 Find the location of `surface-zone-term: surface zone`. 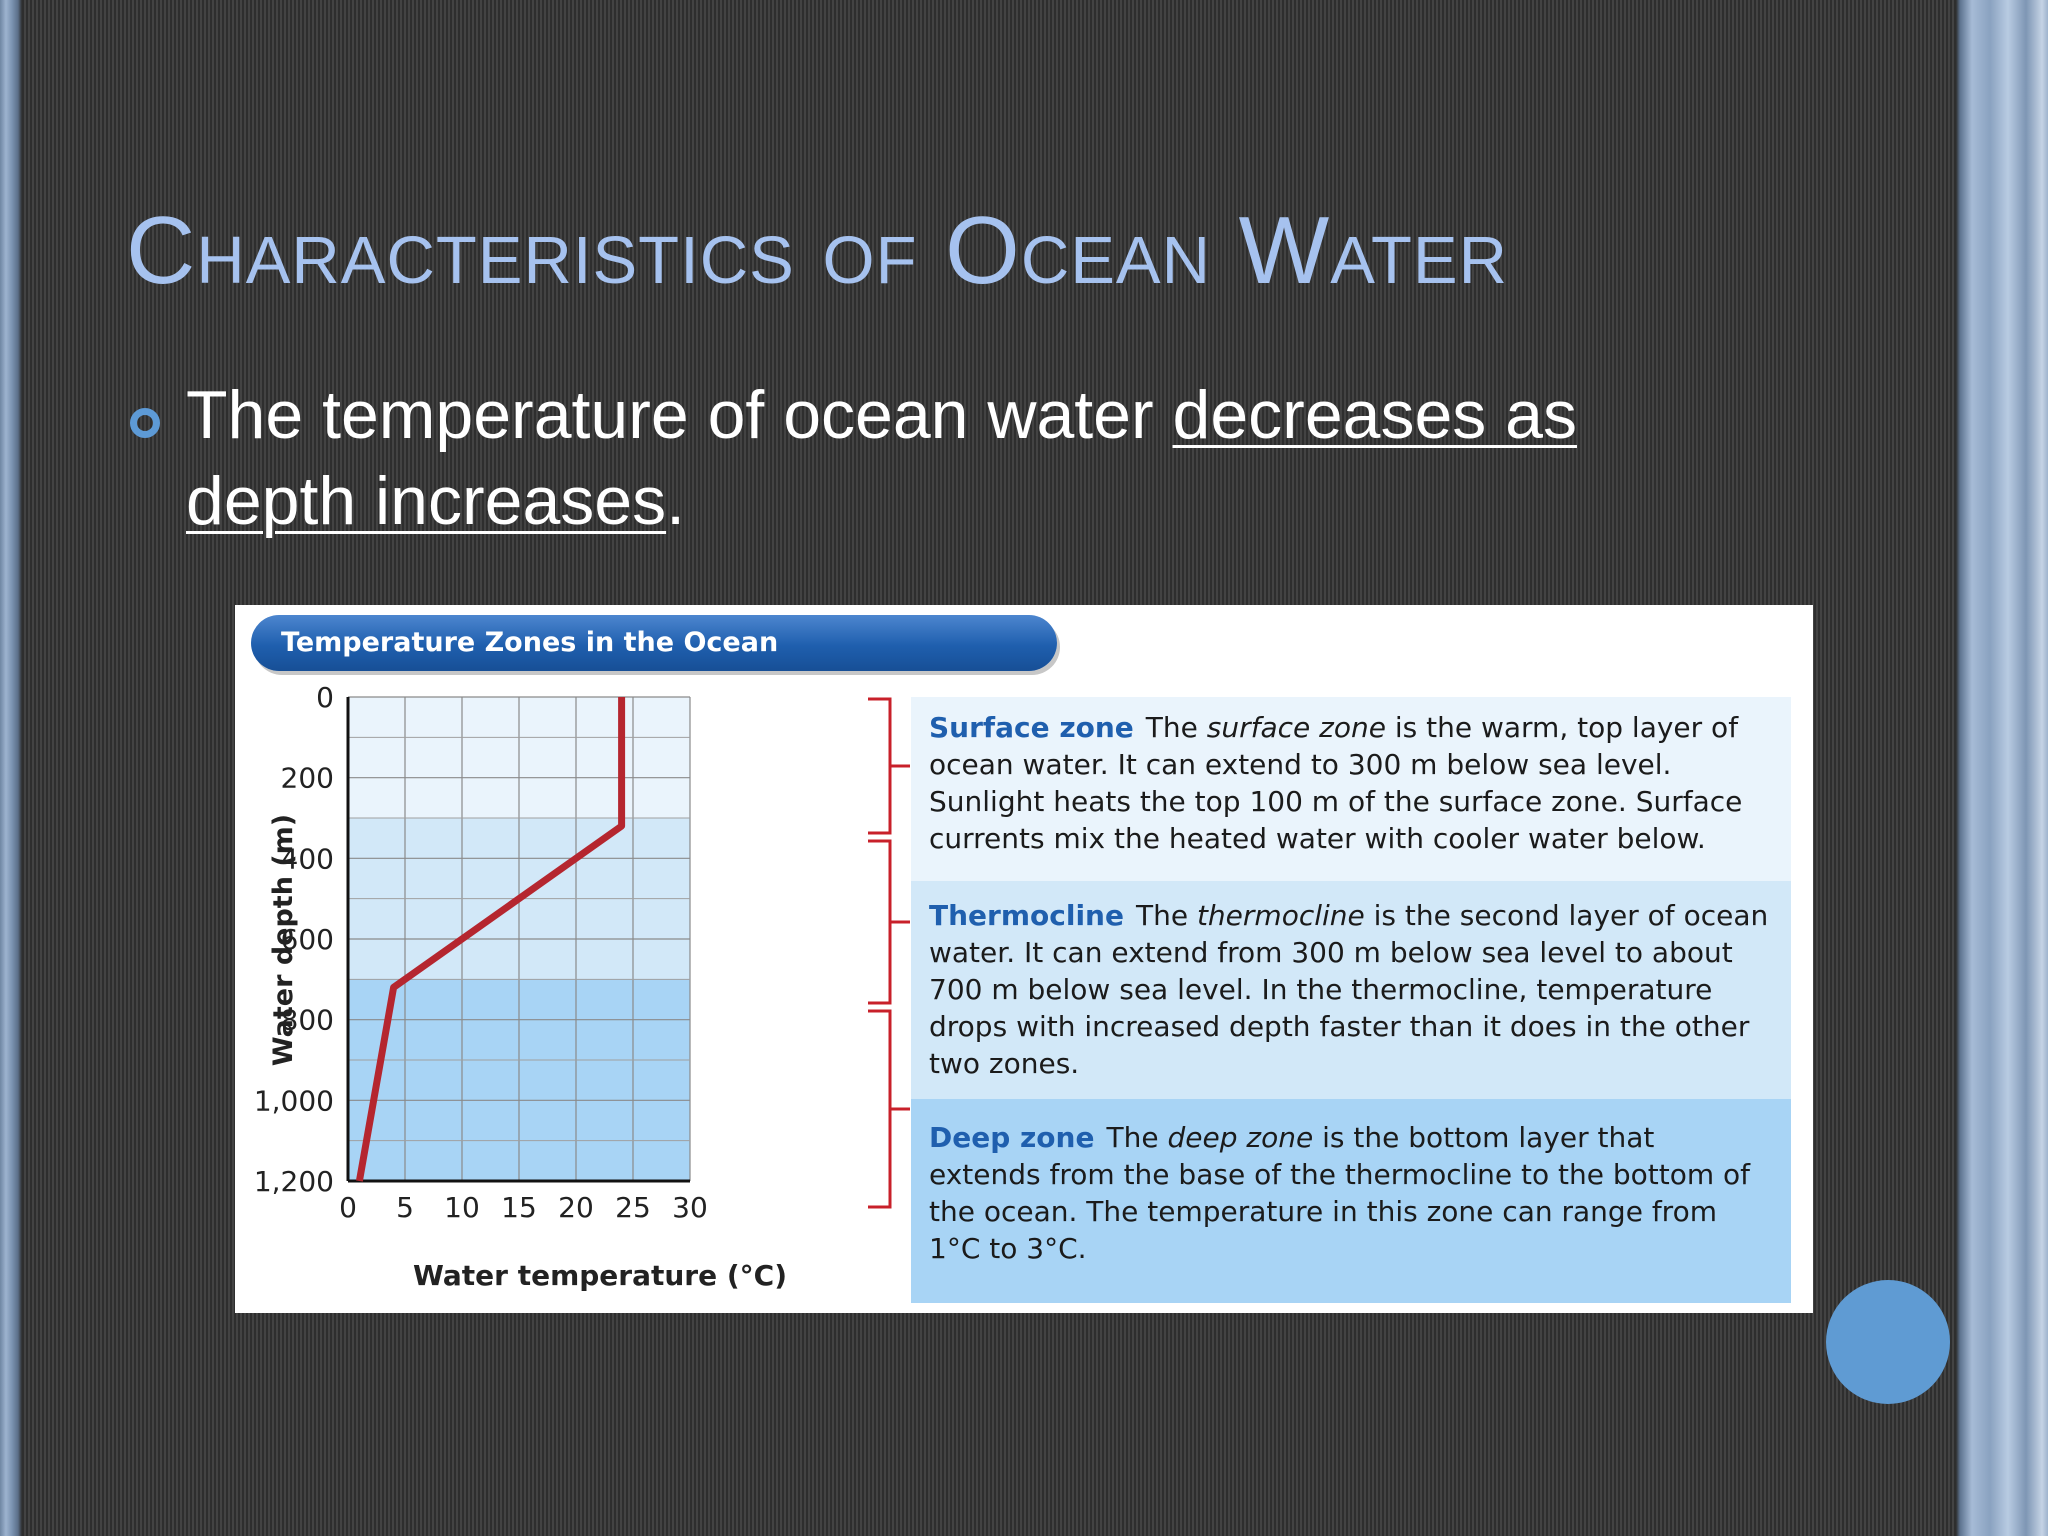

surface-zone-term: surface zone is located at coordinates (1296, 727).